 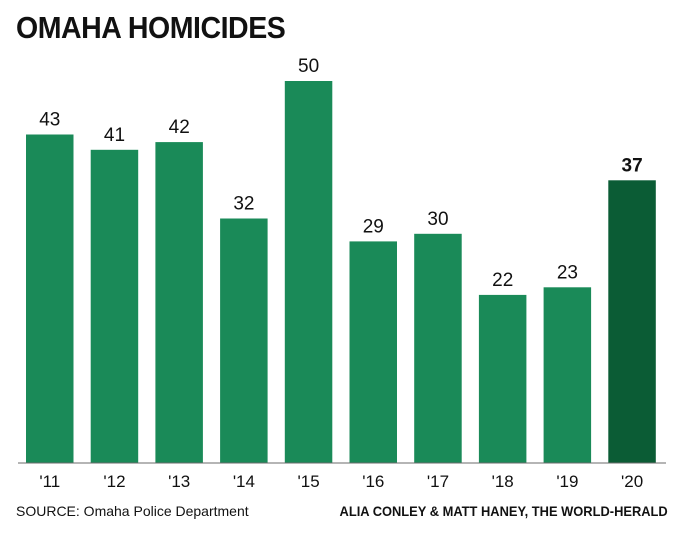 What do you see at coordinates (632, 165) in the screenshot?
I see `data-label-9: 37` at bounding box center [632, 165].